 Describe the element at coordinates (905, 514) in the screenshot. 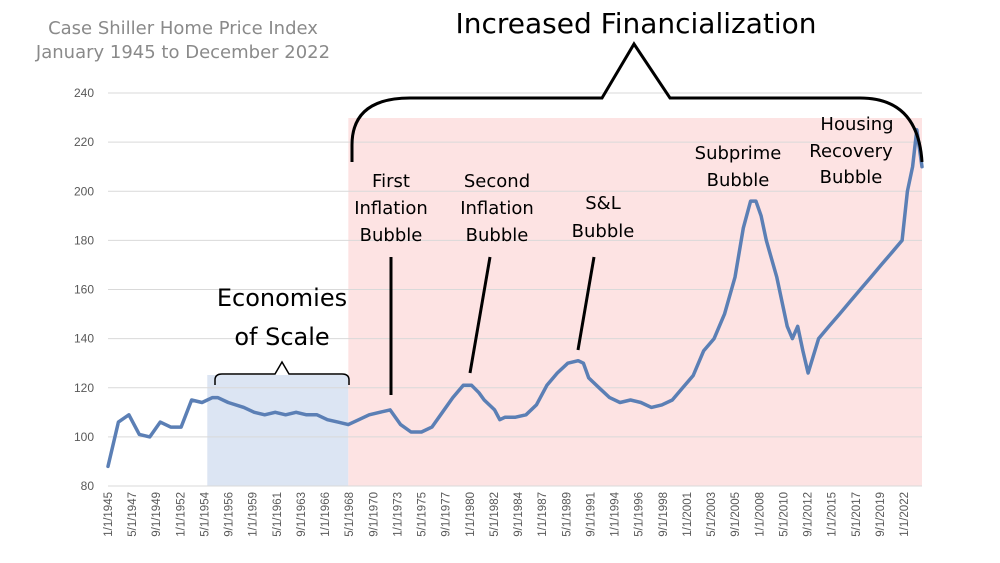

I see `x-tick-label: 1/1/2022` at that location.